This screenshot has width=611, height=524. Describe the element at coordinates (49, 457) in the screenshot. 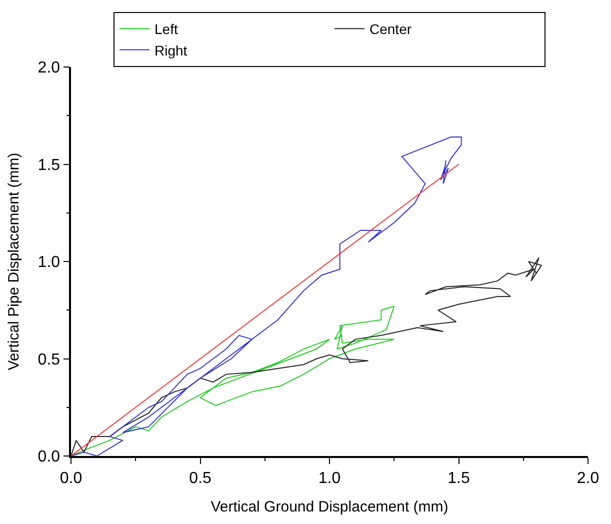

I see `y-tick-label: 0.0` at that location.